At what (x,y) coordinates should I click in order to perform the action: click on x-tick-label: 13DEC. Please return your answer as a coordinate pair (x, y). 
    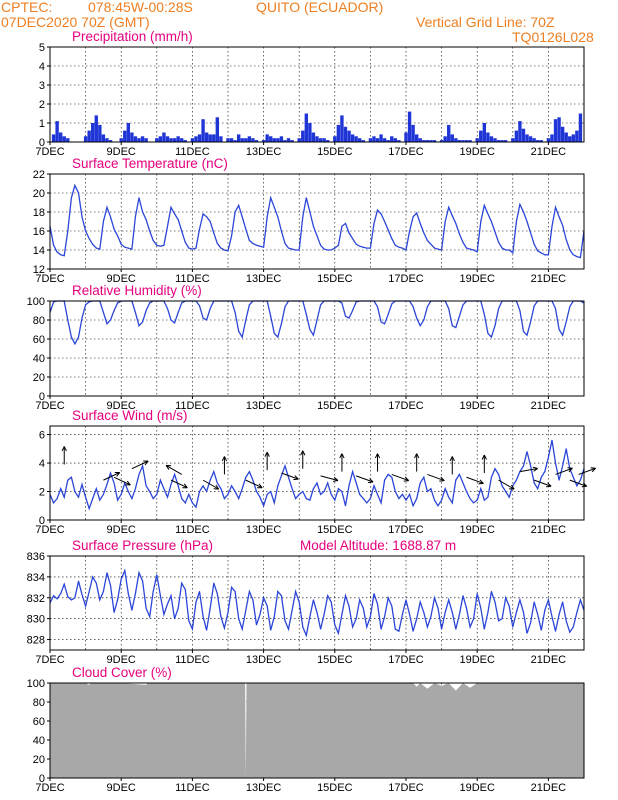
    Looking at the image, I should click on (264, 406).